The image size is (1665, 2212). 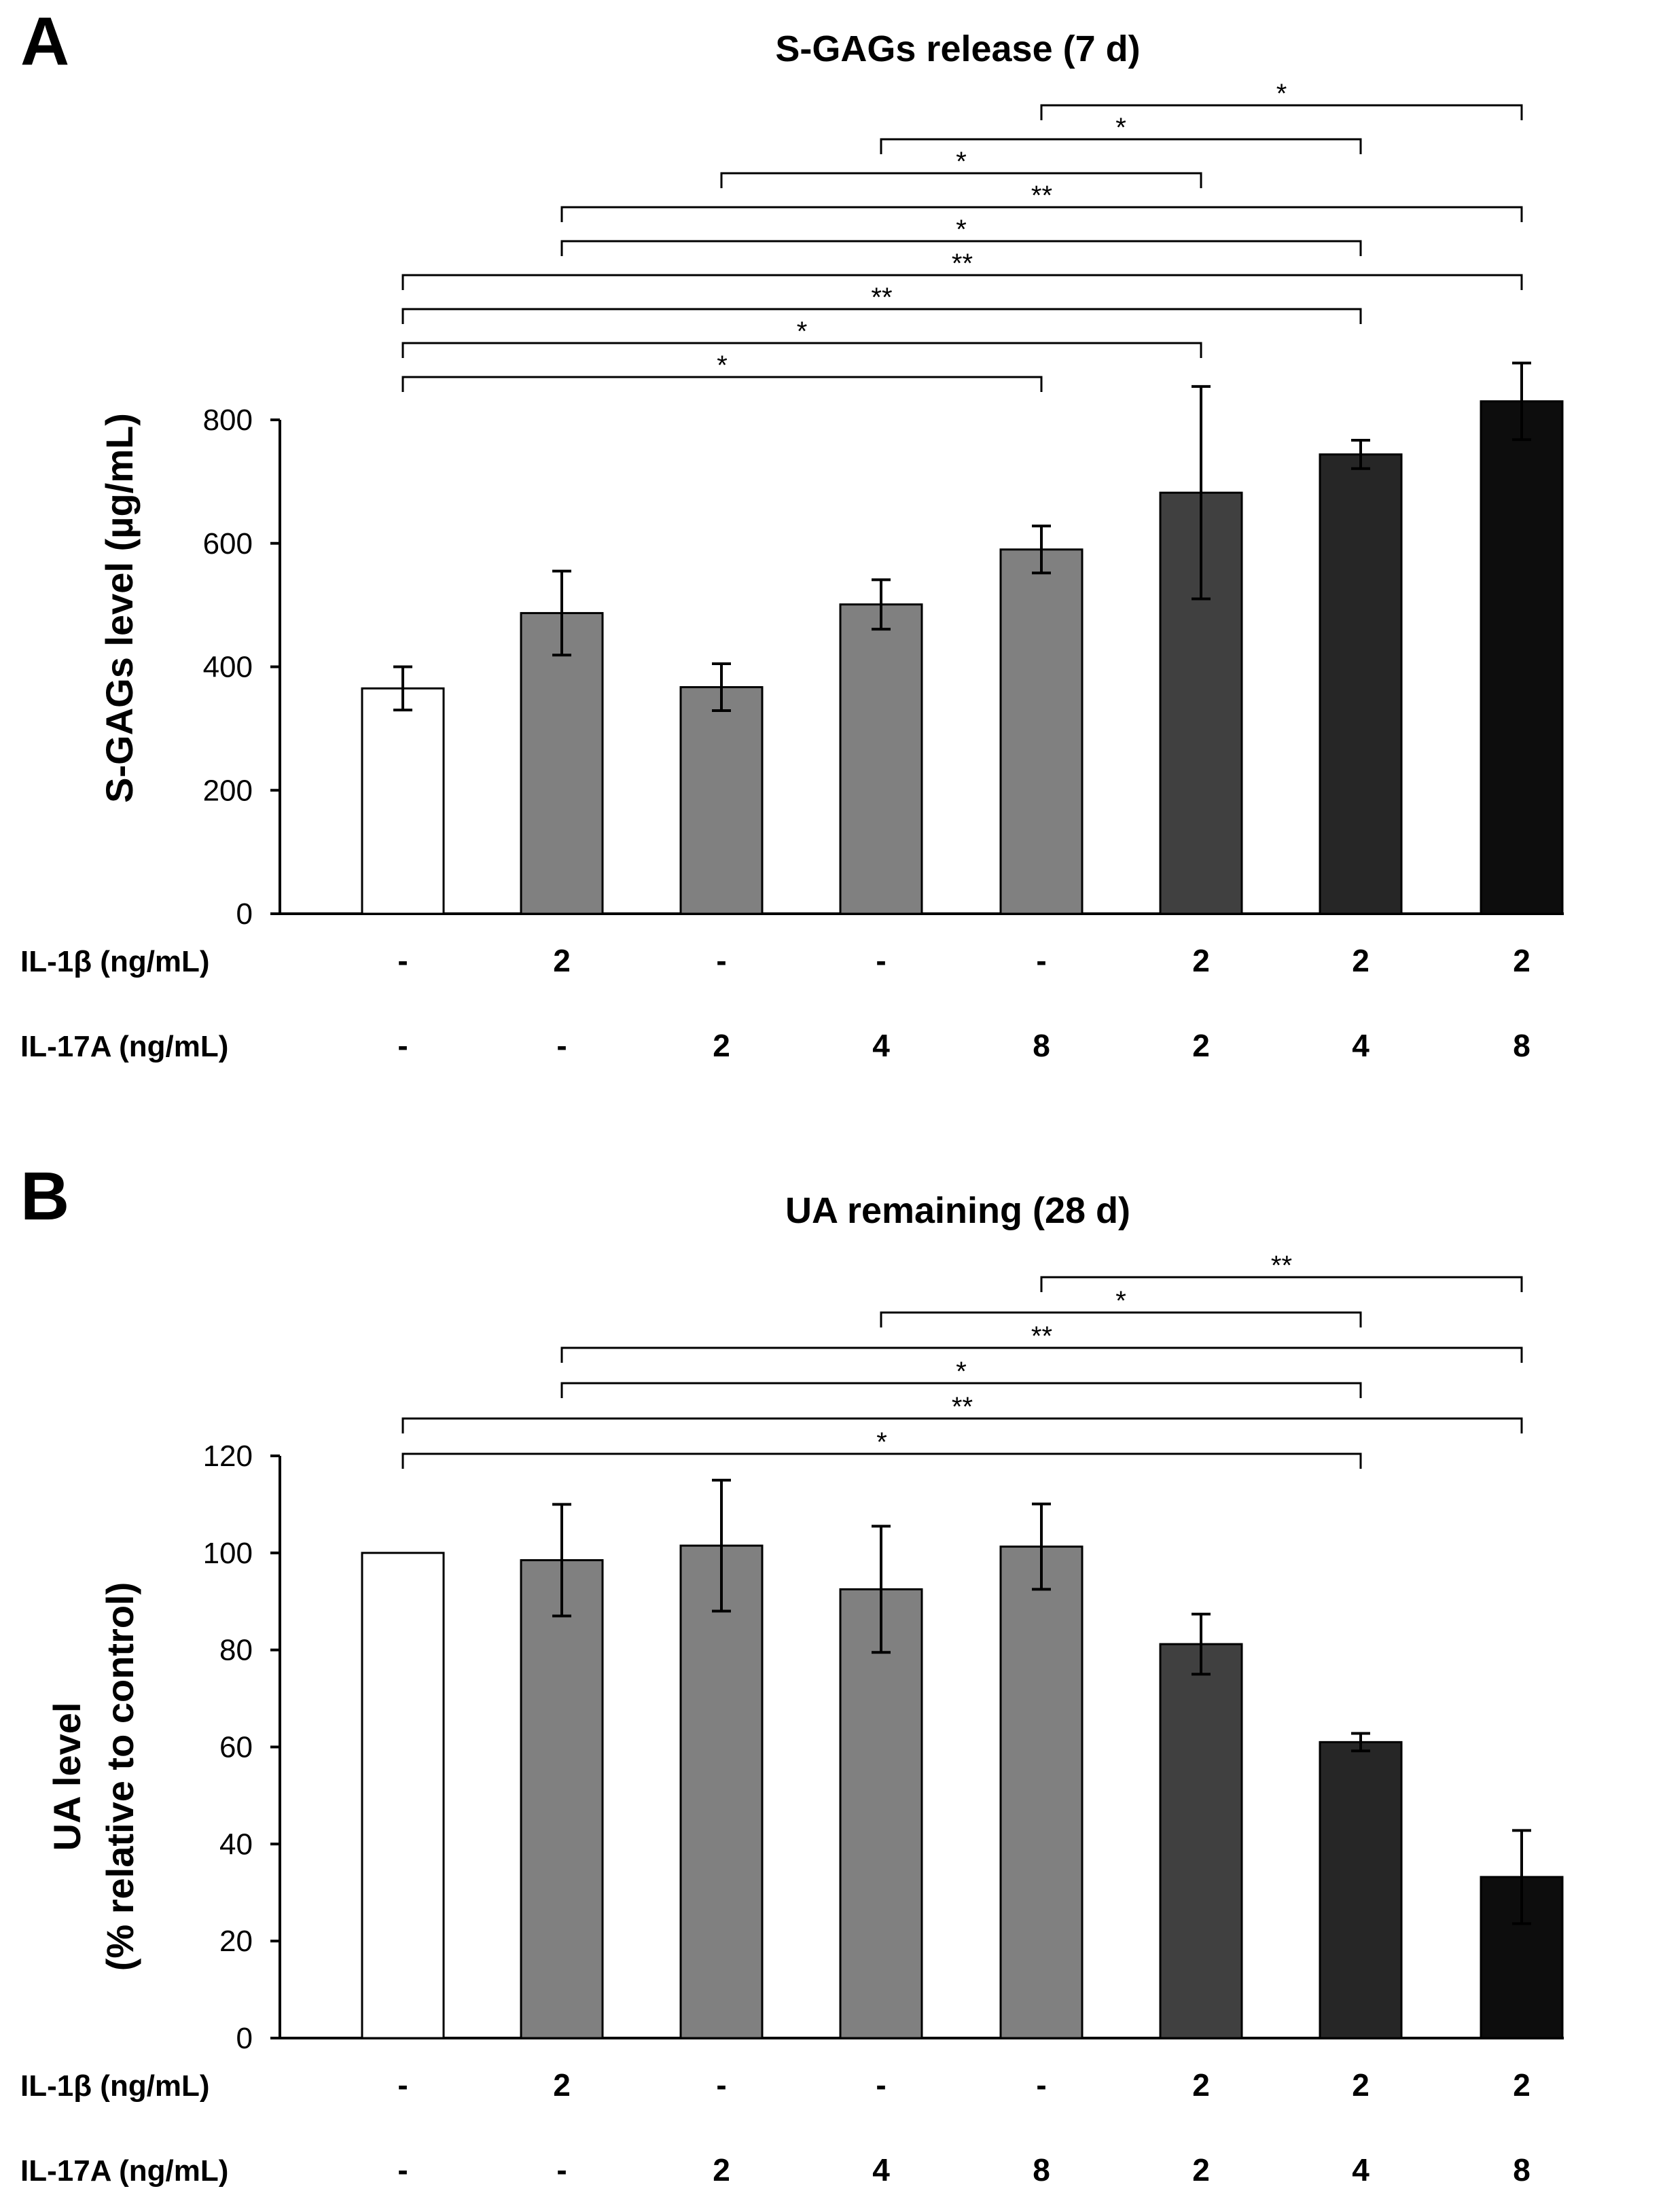 What do you see at coordinates (236, 1941) in the screenshot?
I see `panel-b-y-tick-label: 20` at bounding box center [236, 1941].